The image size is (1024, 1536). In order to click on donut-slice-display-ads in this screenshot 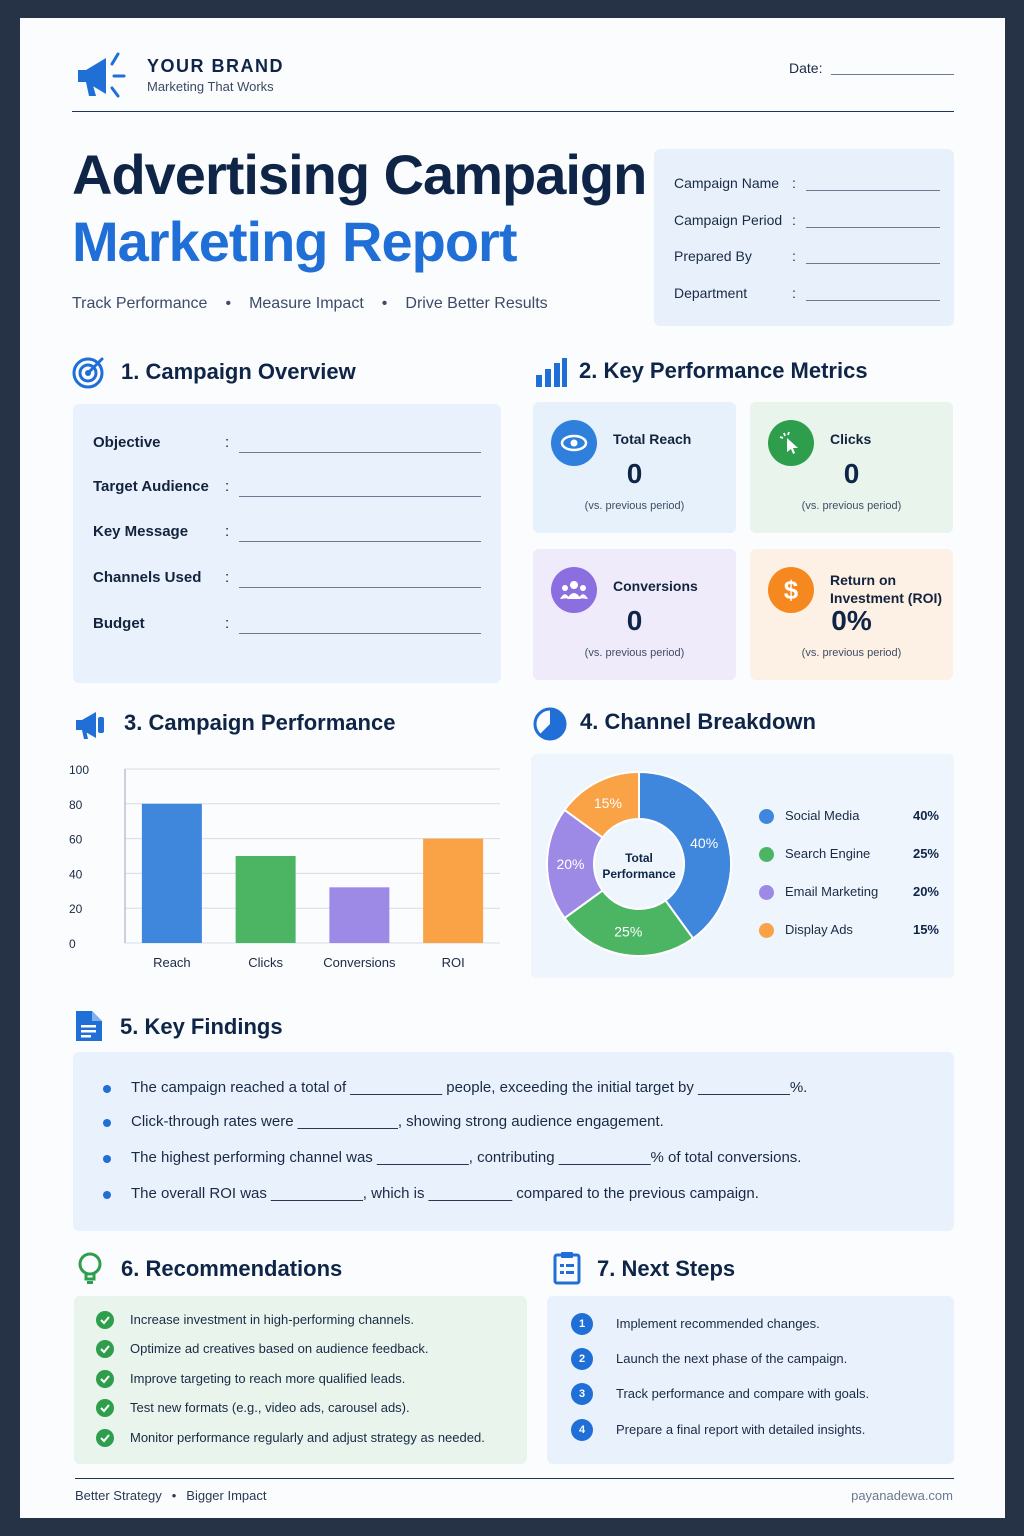, I will do `click(601, 804)`.